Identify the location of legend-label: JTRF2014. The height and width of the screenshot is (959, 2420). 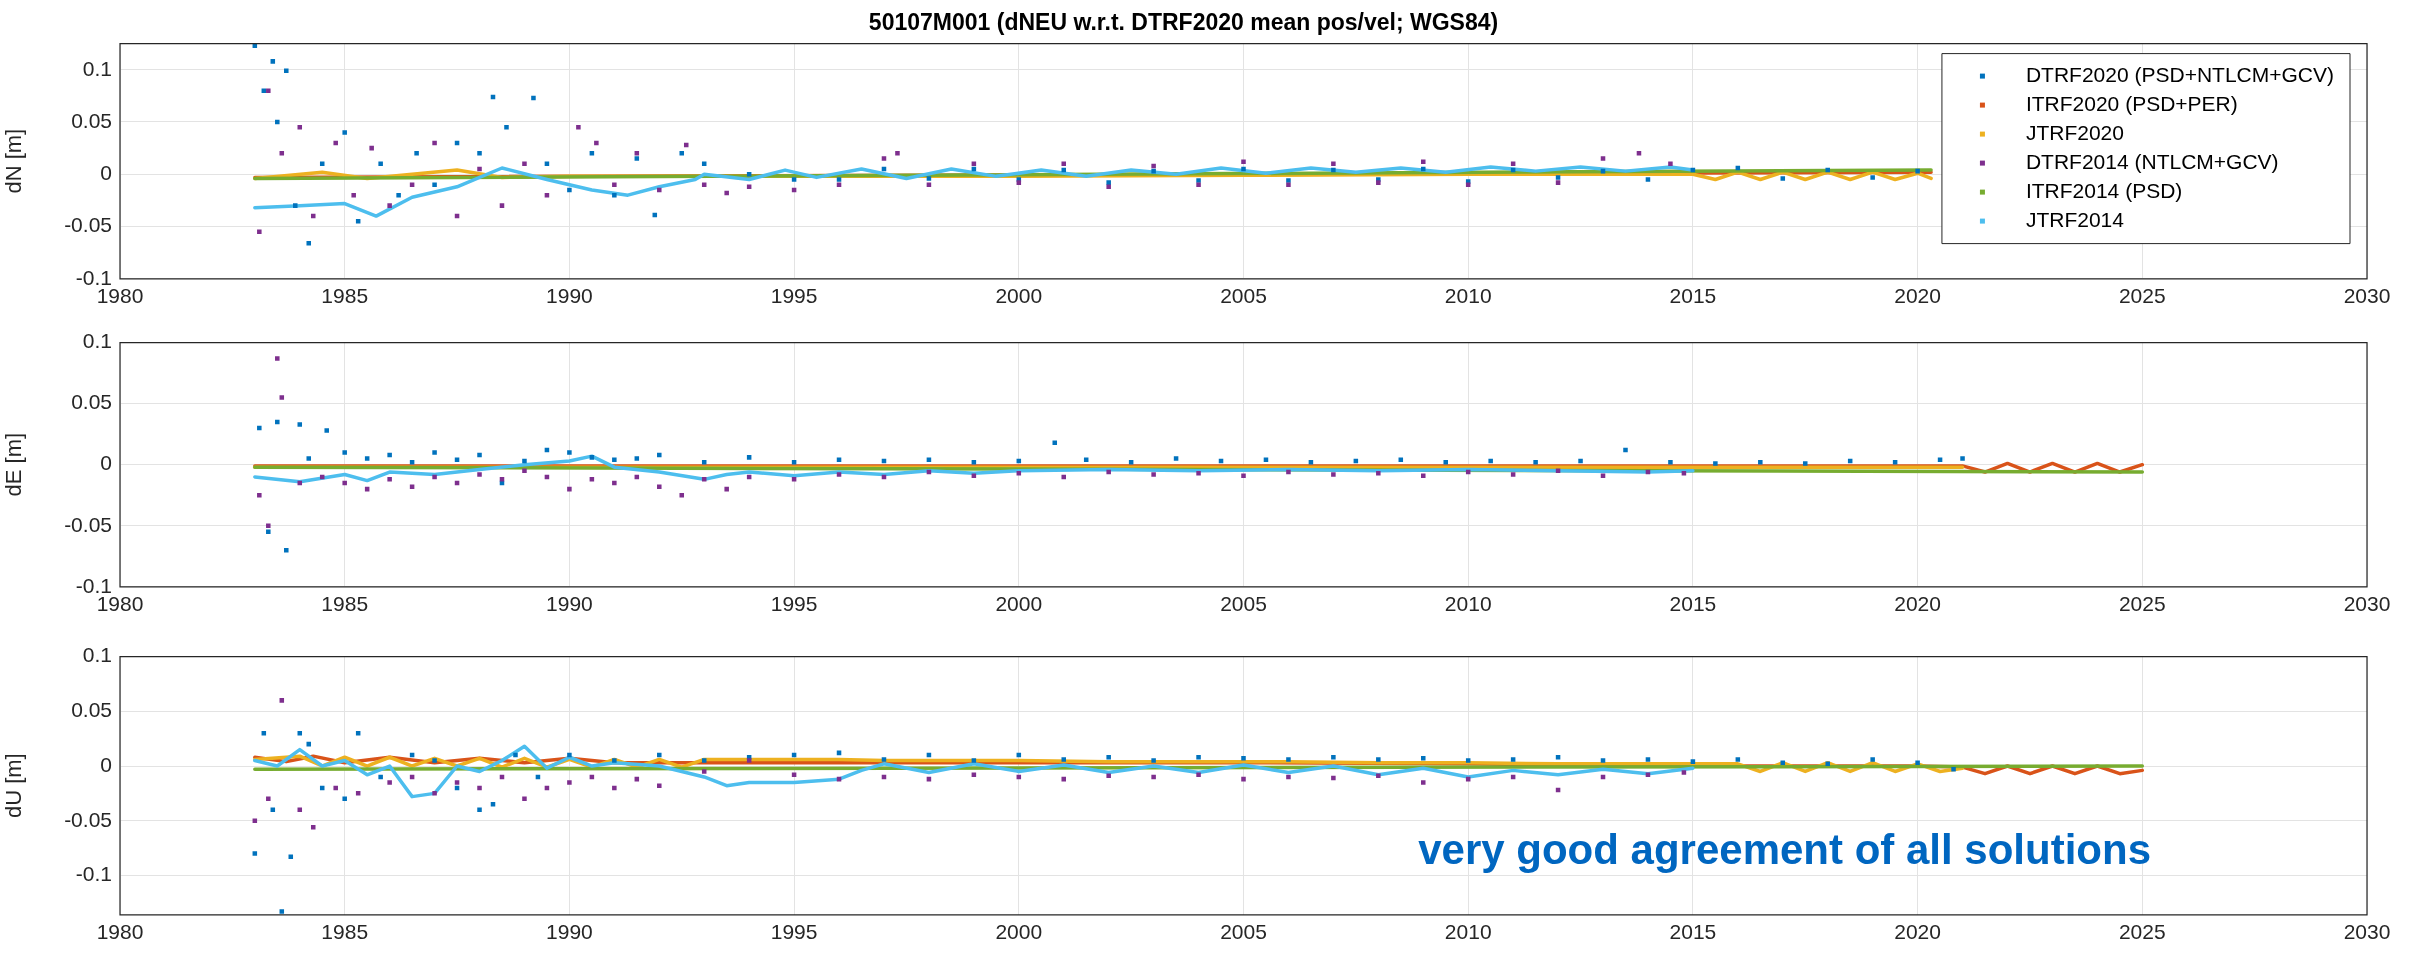
(2075, 219).